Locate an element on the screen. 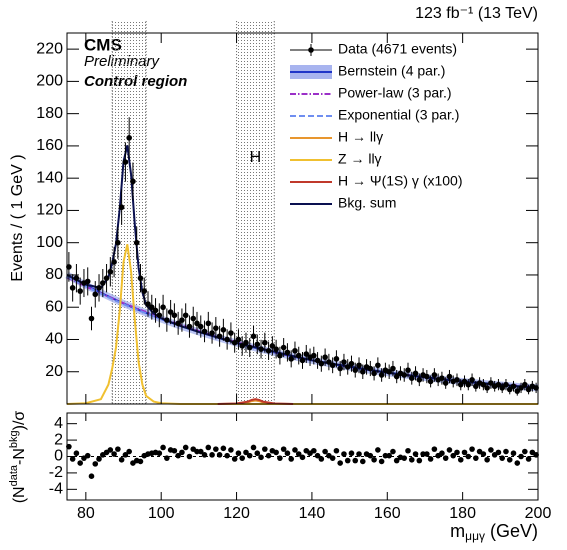 The height and width of the screenshot is (550, 567). pull-y-tick-label: -4 is located at coordinates (56, 489).